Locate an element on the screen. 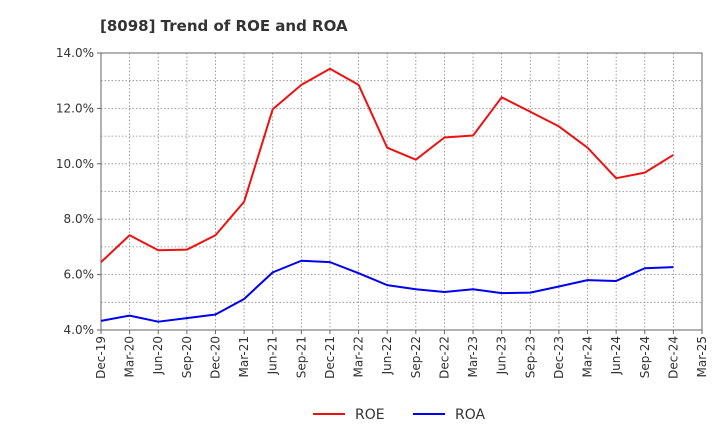 The width and height of the screenshot is (720, 440). x-tick-label: Mar-20 is located at coordinates (130, 356).